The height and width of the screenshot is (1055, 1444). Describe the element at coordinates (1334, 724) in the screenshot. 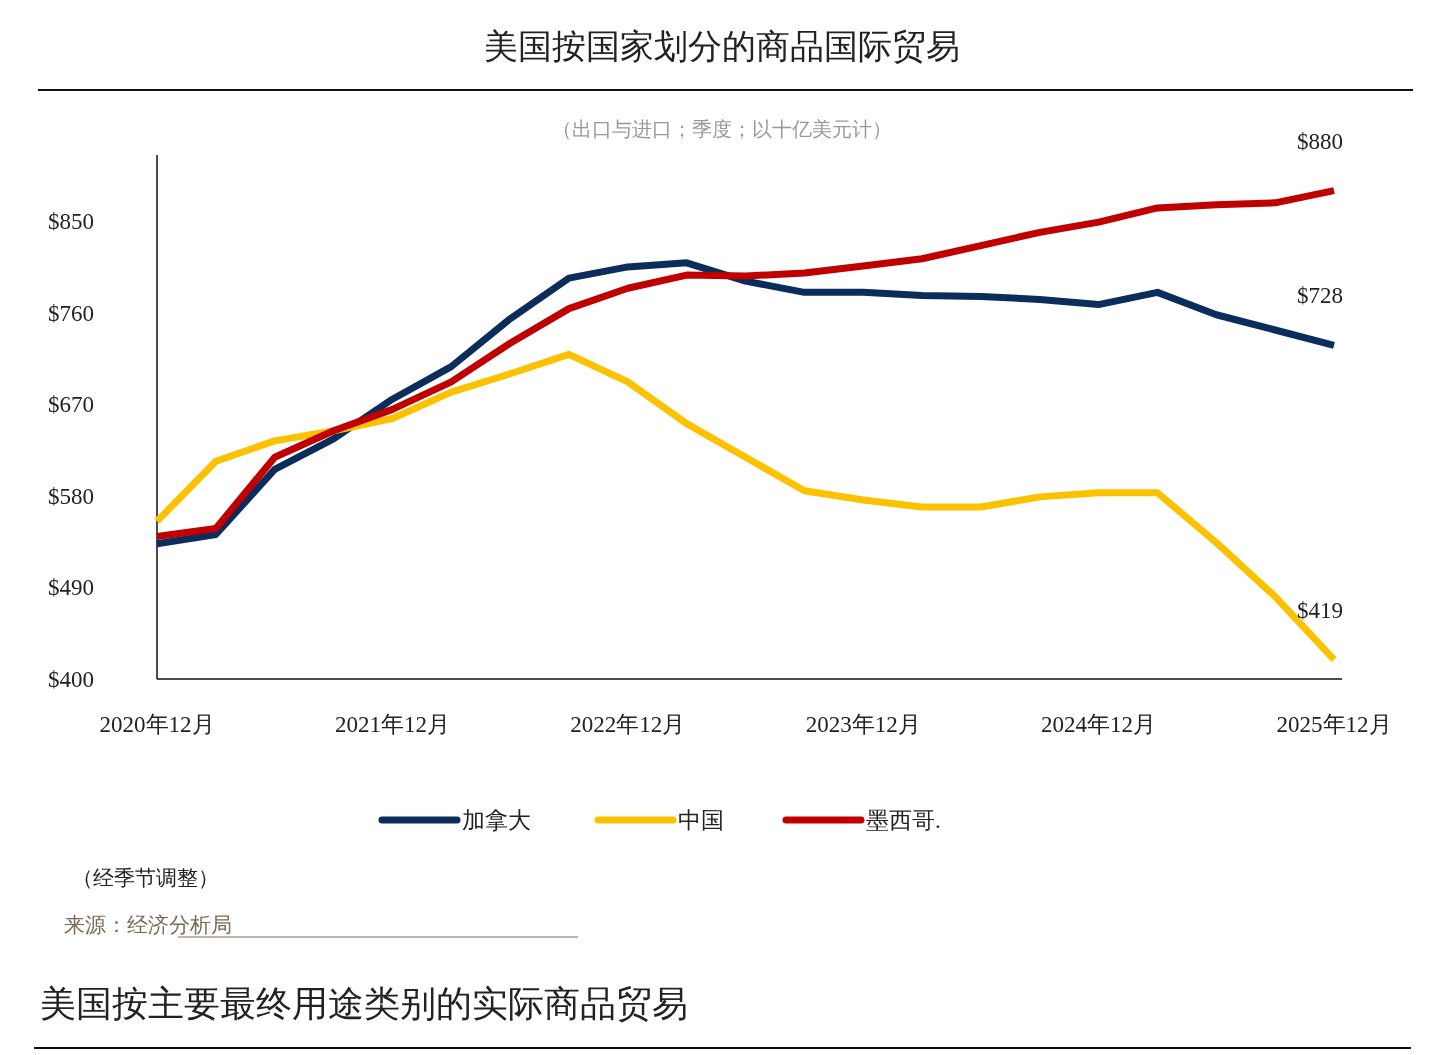

I see `x-tick-label: 2025年12月` at that location.